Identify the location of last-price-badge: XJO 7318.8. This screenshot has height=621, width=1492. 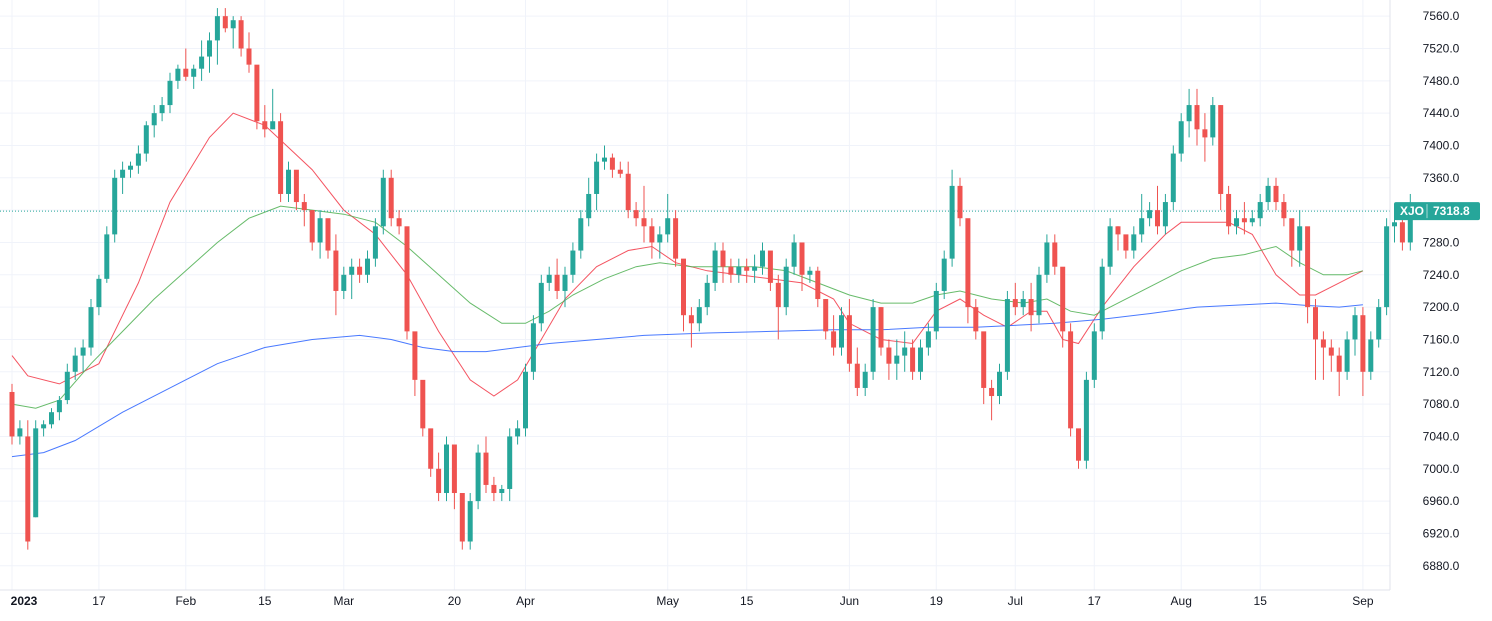
(1437, 211).